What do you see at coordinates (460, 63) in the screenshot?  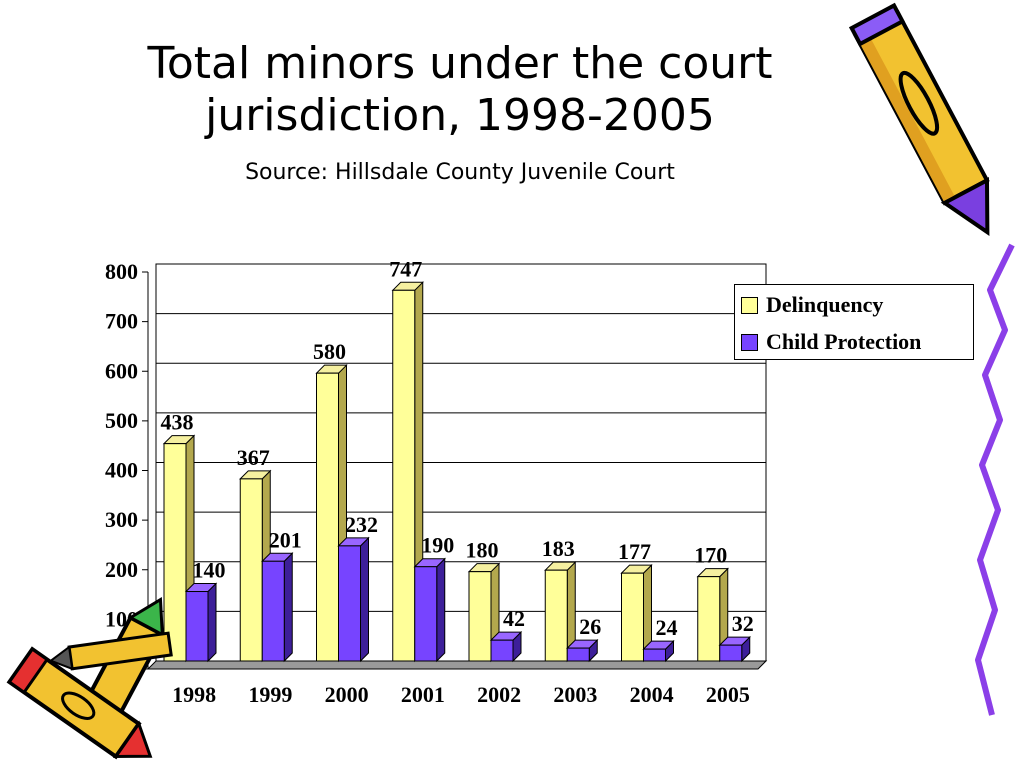 I see `title-line-1: Total minors under the court` at bounding box center [460, 63].